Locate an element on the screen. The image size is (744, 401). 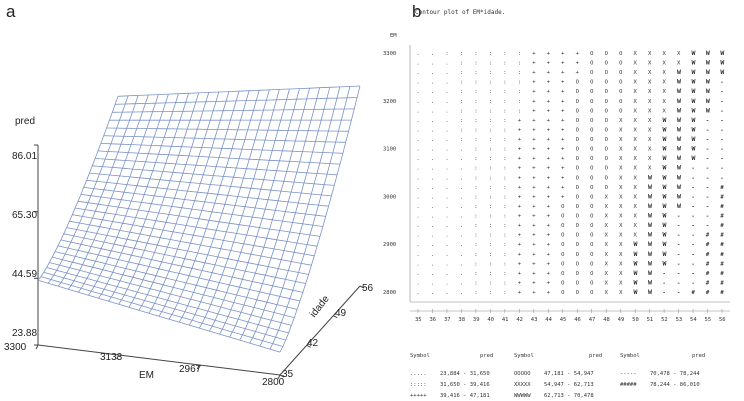
x-tick-3133: 3133 is located at coordinates (111, 357).